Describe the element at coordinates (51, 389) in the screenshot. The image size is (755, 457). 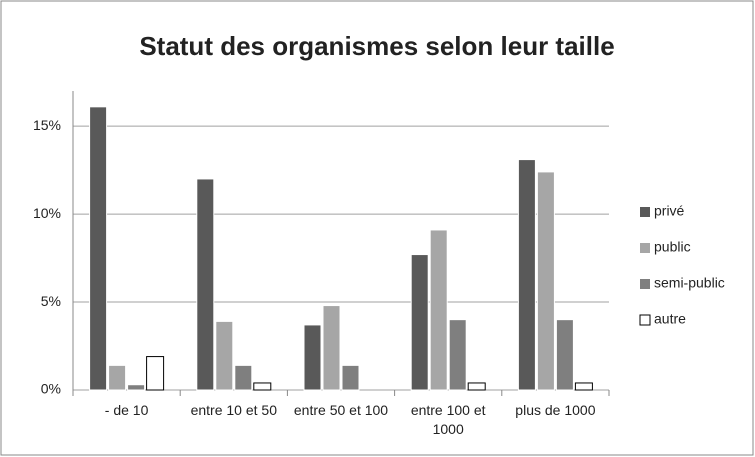
I see `y-tick-label: 0%` at that location.